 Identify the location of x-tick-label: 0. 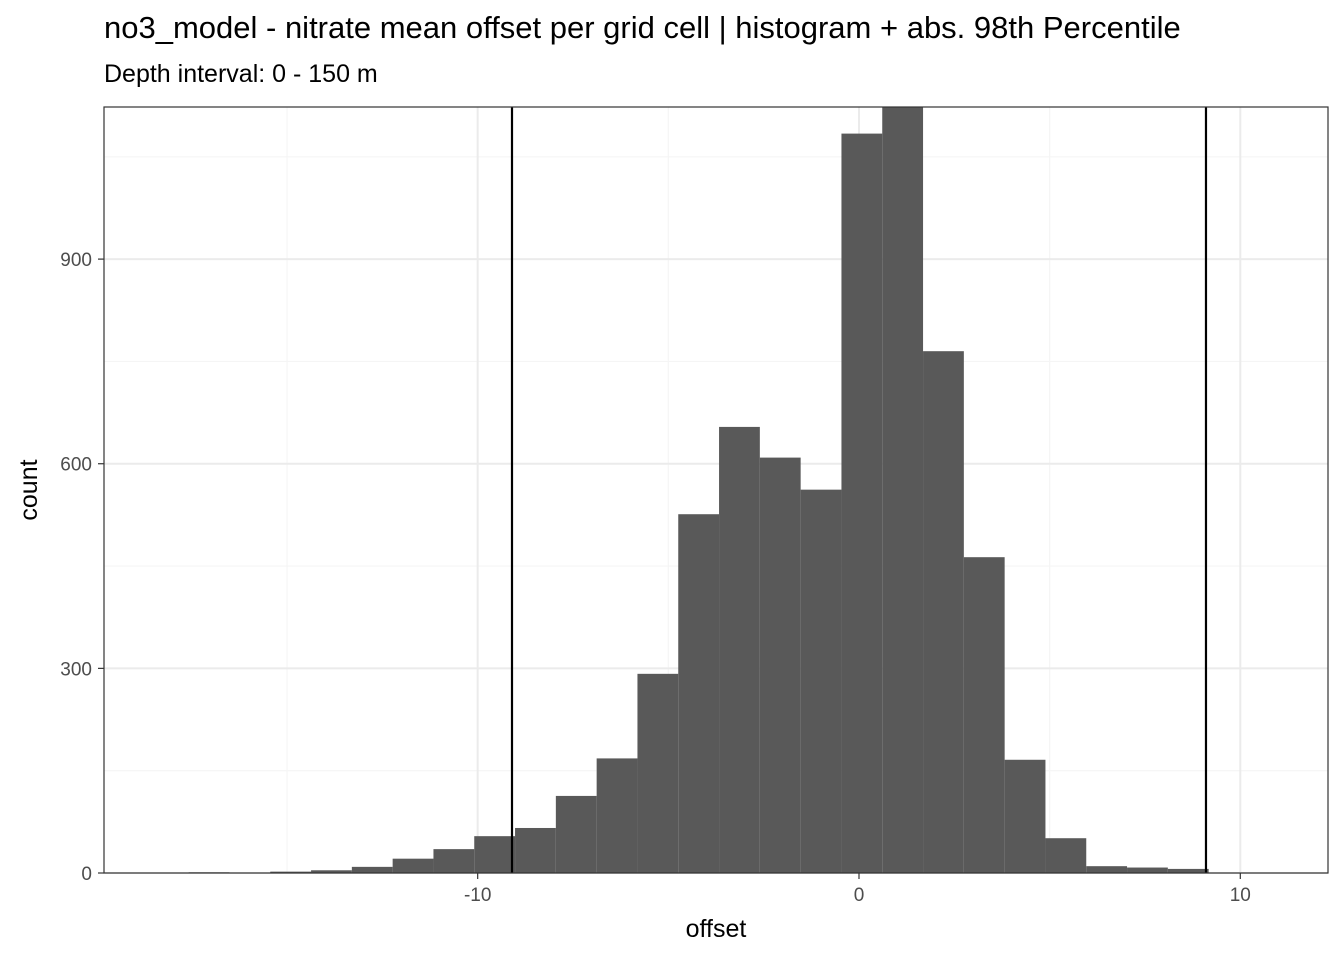
(859, 895).